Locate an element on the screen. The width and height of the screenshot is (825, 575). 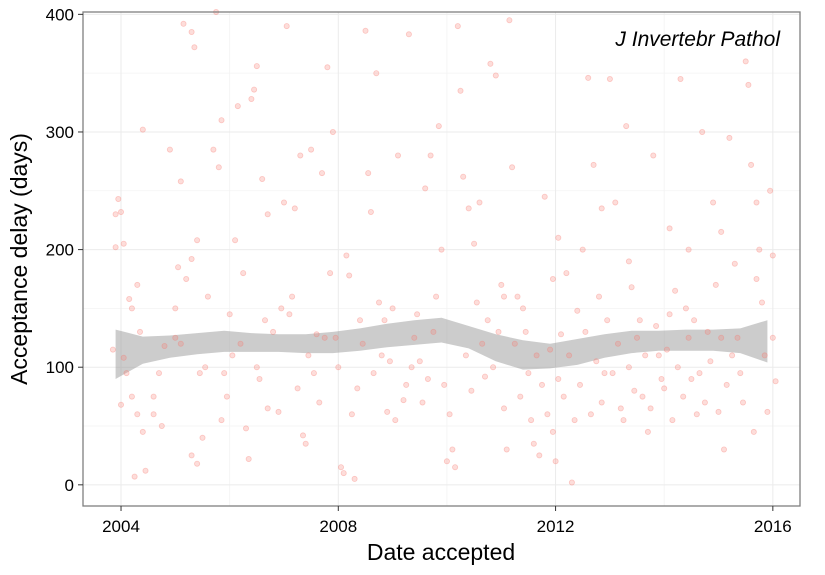
x-tick-label: 2012 is located at coordinates (556, 526).